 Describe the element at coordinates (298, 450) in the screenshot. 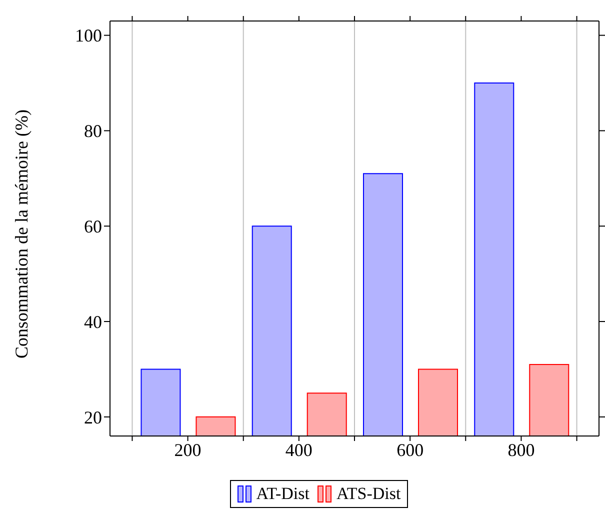

I see `x-tick-label: 400` at that location.